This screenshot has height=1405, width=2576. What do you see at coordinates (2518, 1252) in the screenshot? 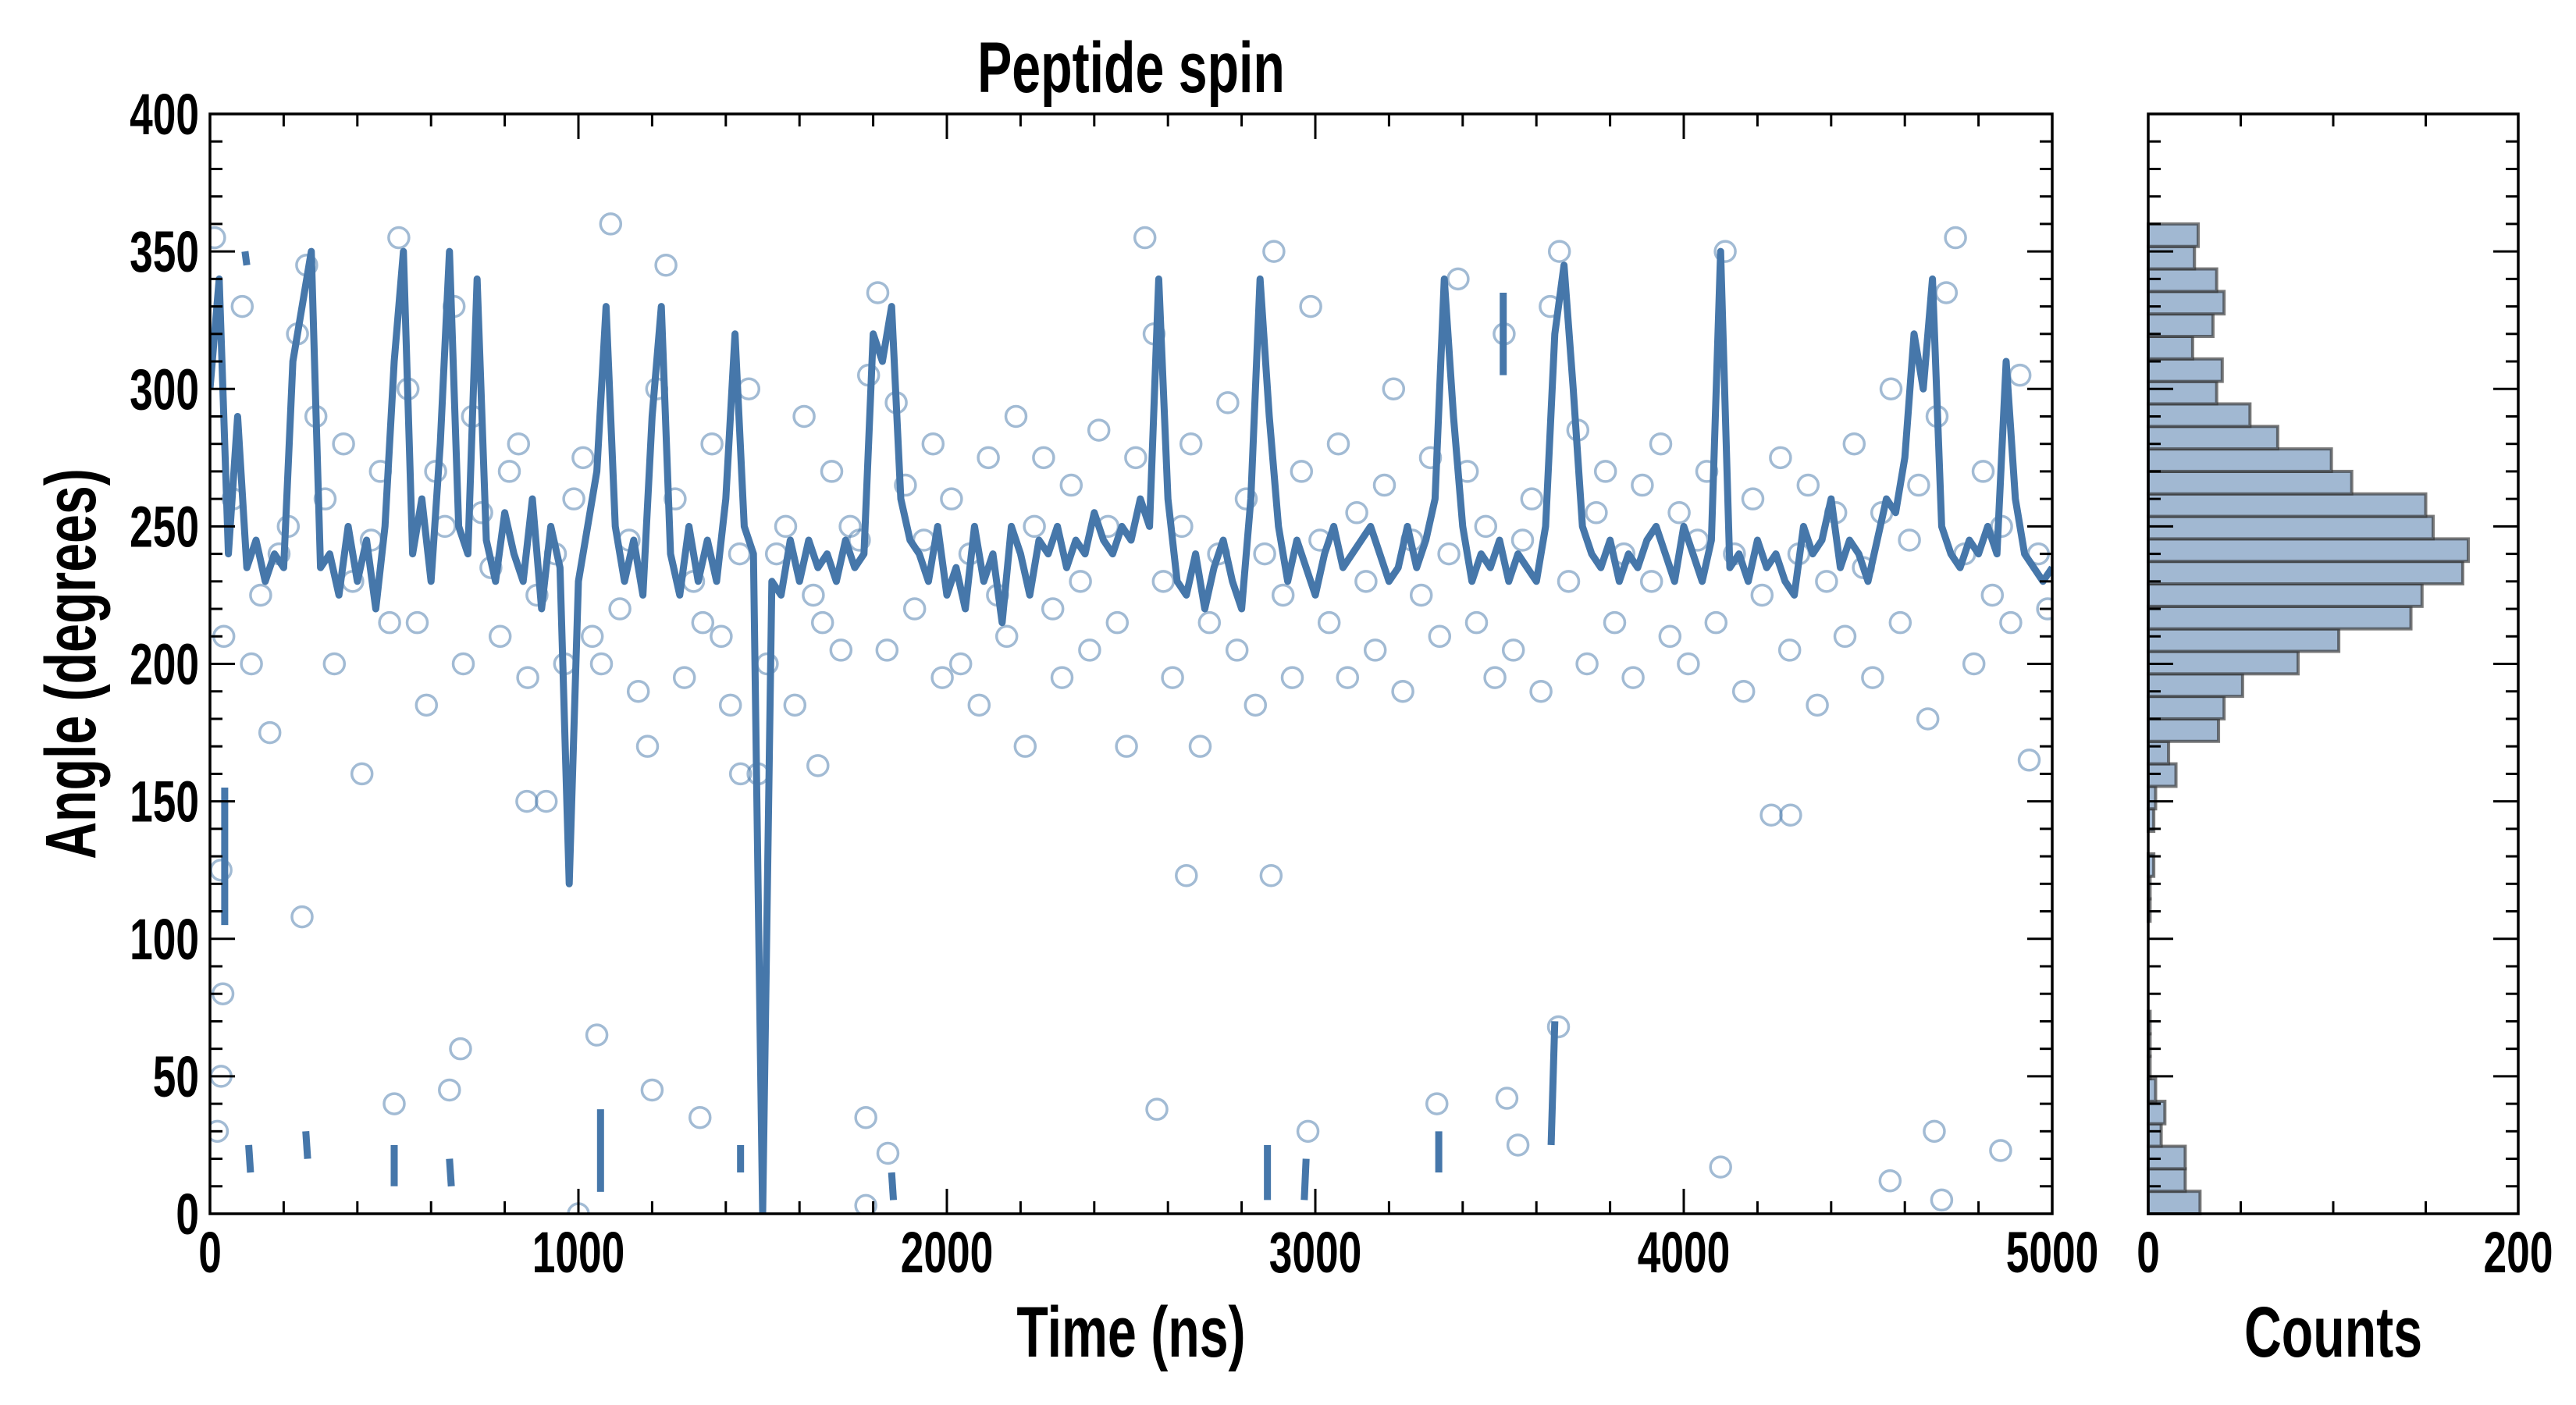
I see `hist-x-tick-label: 200` at bounding box center [2518, 1252].